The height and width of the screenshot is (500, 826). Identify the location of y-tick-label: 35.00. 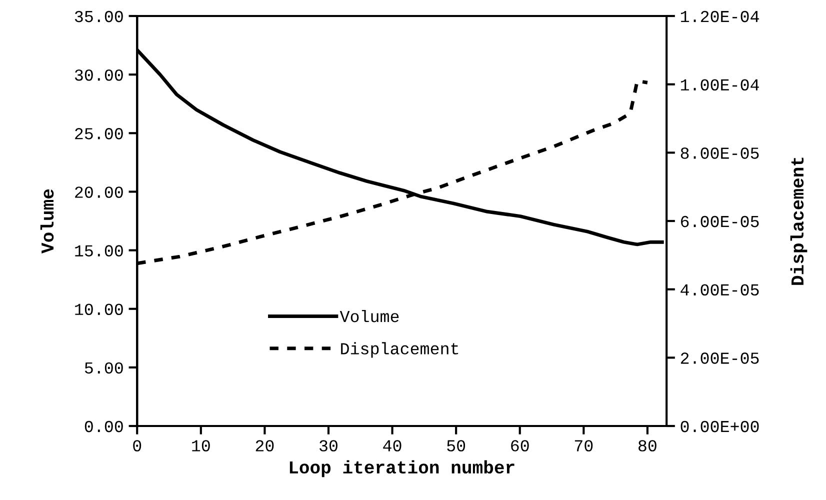
(98, 16).